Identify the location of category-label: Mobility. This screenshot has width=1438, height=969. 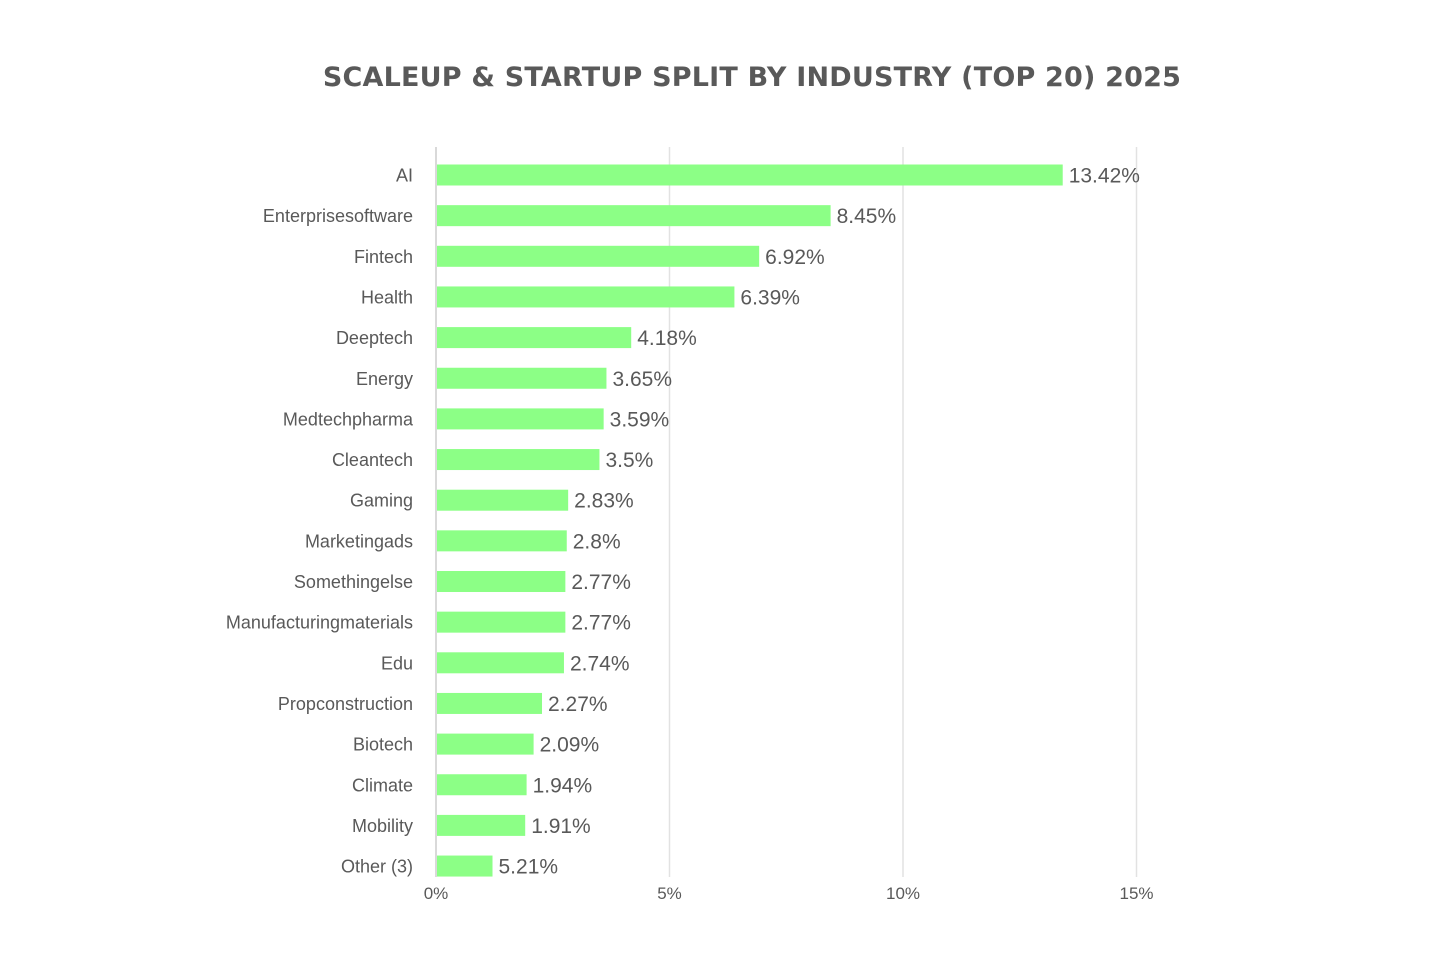
(382, 826).